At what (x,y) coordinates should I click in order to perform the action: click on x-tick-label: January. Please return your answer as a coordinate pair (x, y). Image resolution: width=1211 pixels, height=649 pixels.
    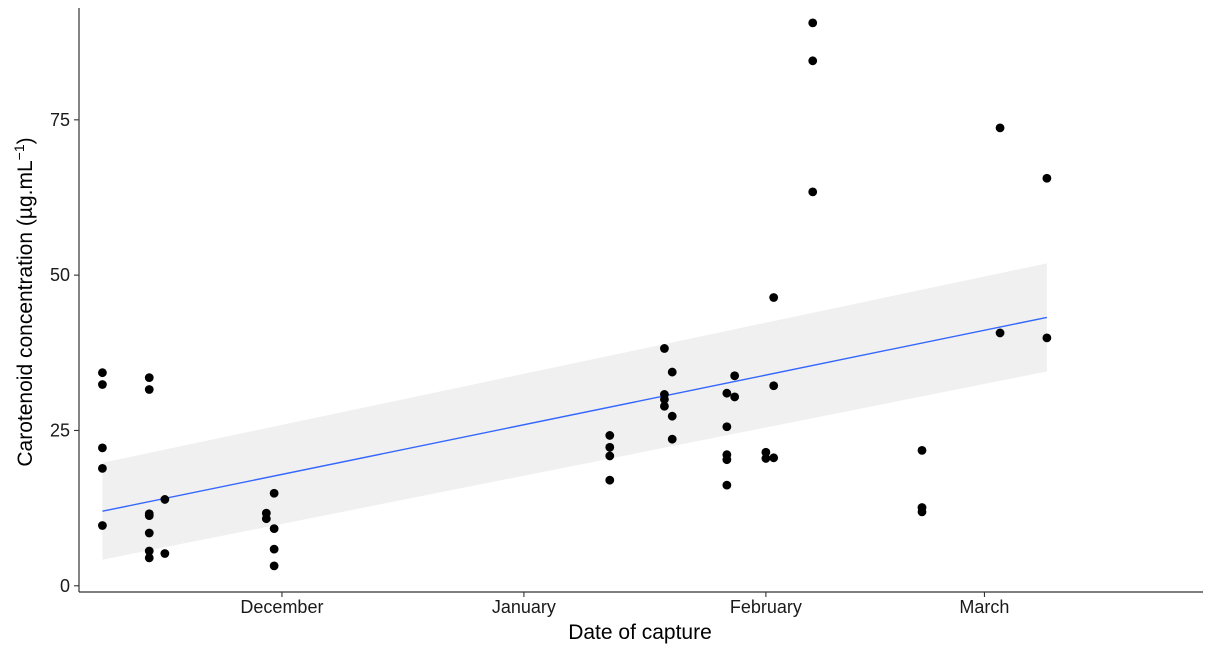
    Looking at the image, I should click on (524, 607).